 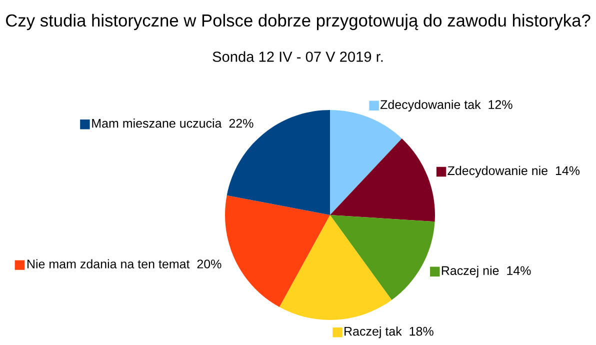 I want to click on legend-label: Raczej nie 14%, so click(x=486, y=272).